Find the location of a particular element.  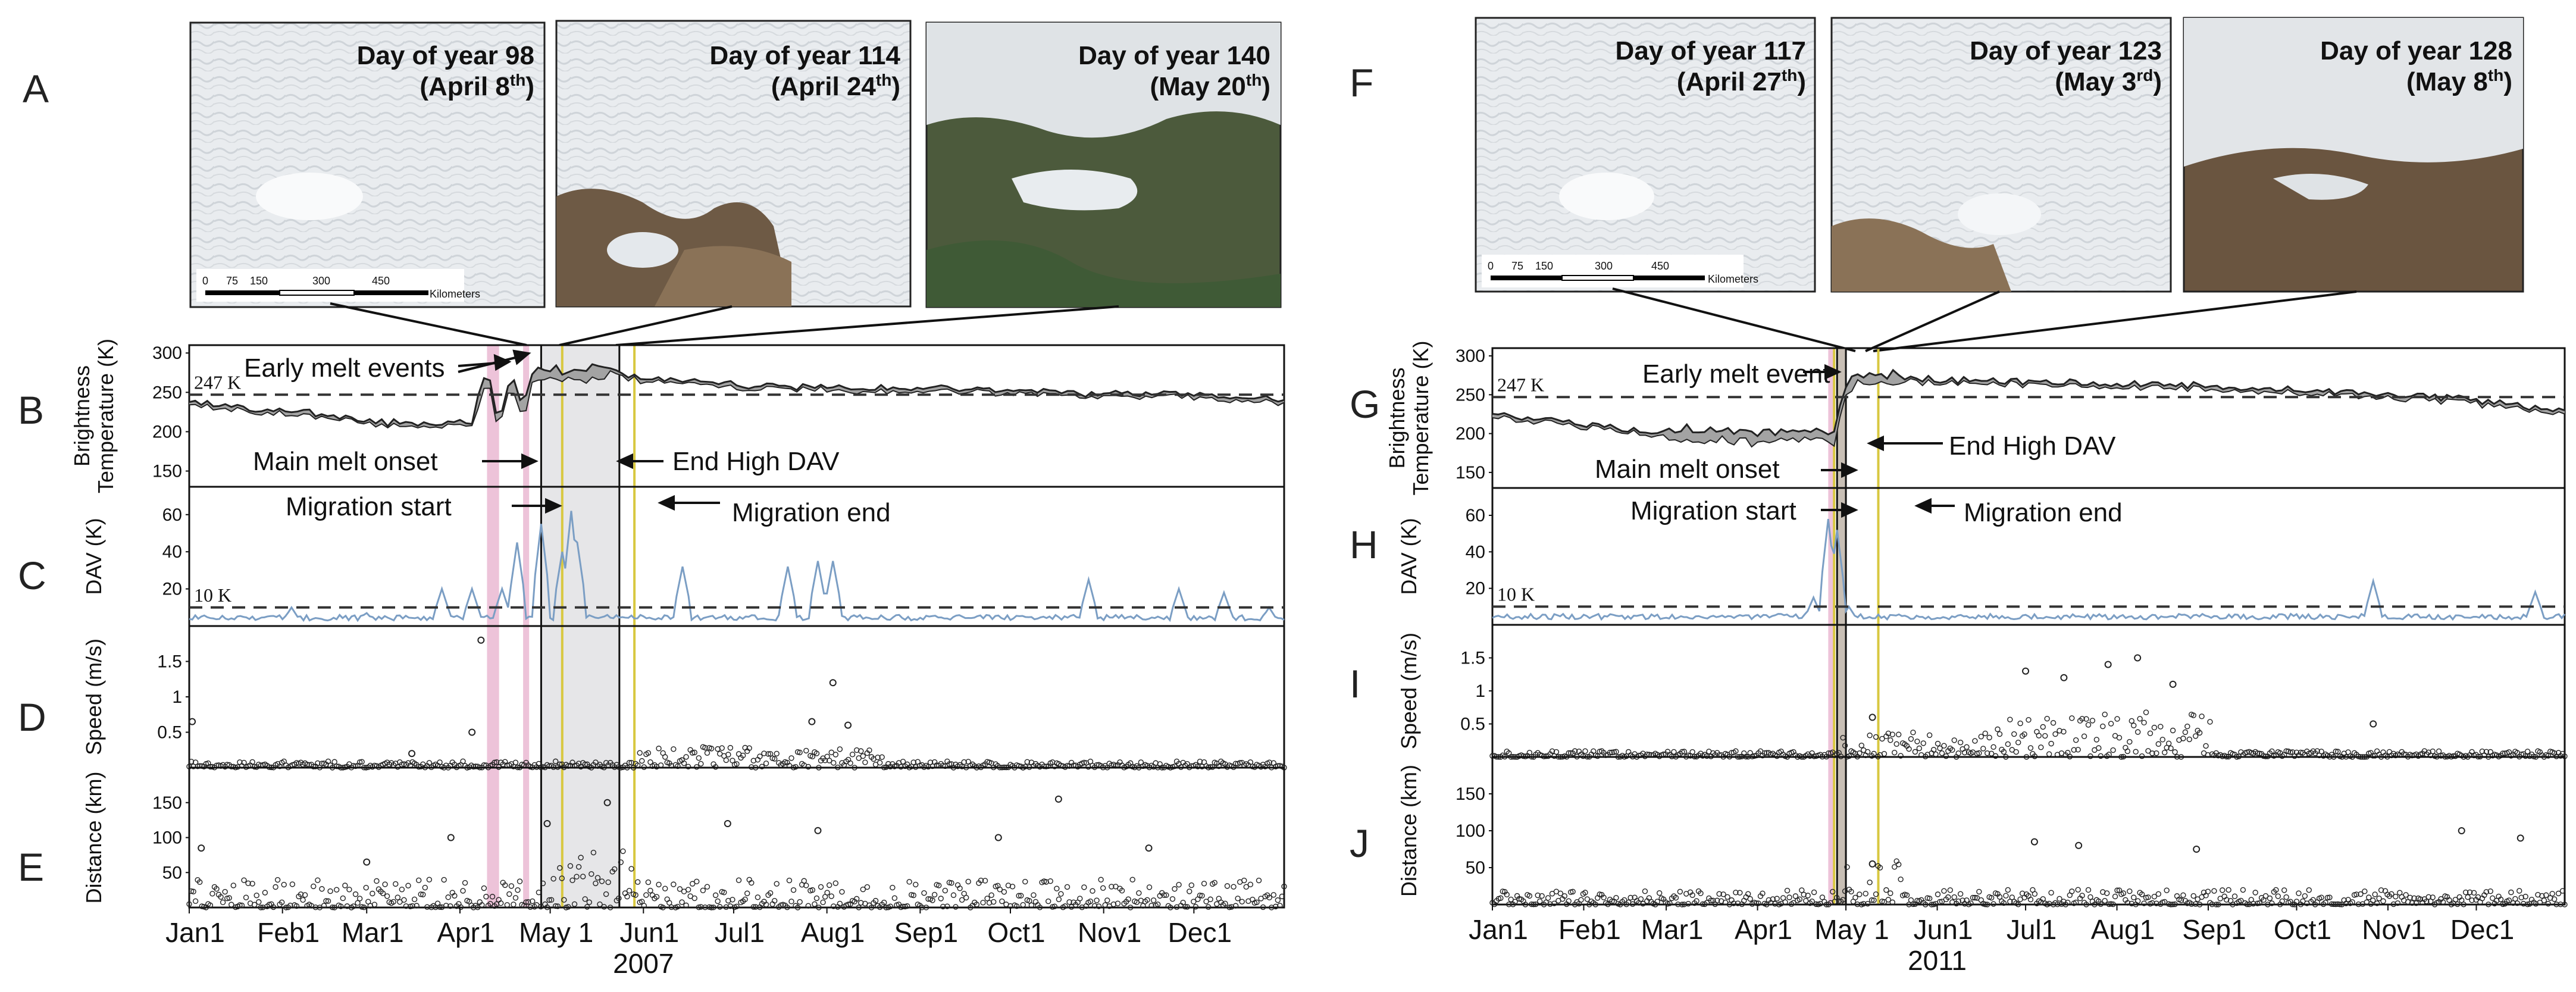

x-axis-year-label: 2007 is located at coordinates (643, 964).